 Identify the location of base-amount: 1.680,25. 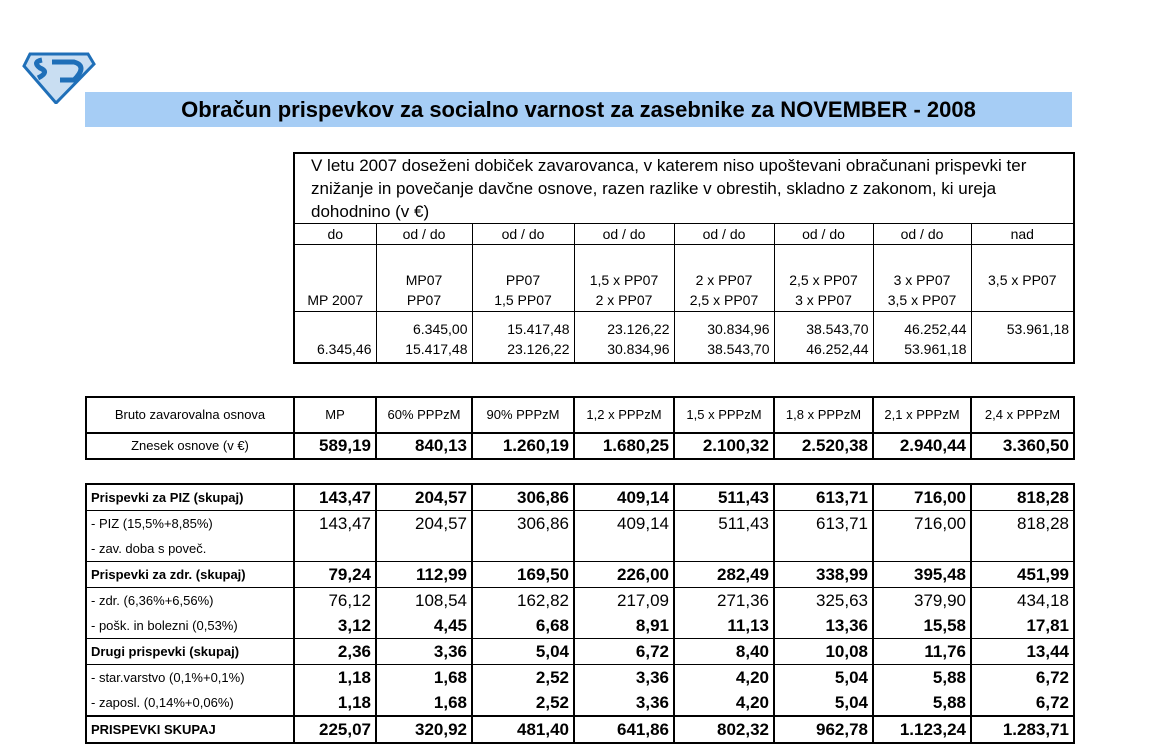
(624, 446).